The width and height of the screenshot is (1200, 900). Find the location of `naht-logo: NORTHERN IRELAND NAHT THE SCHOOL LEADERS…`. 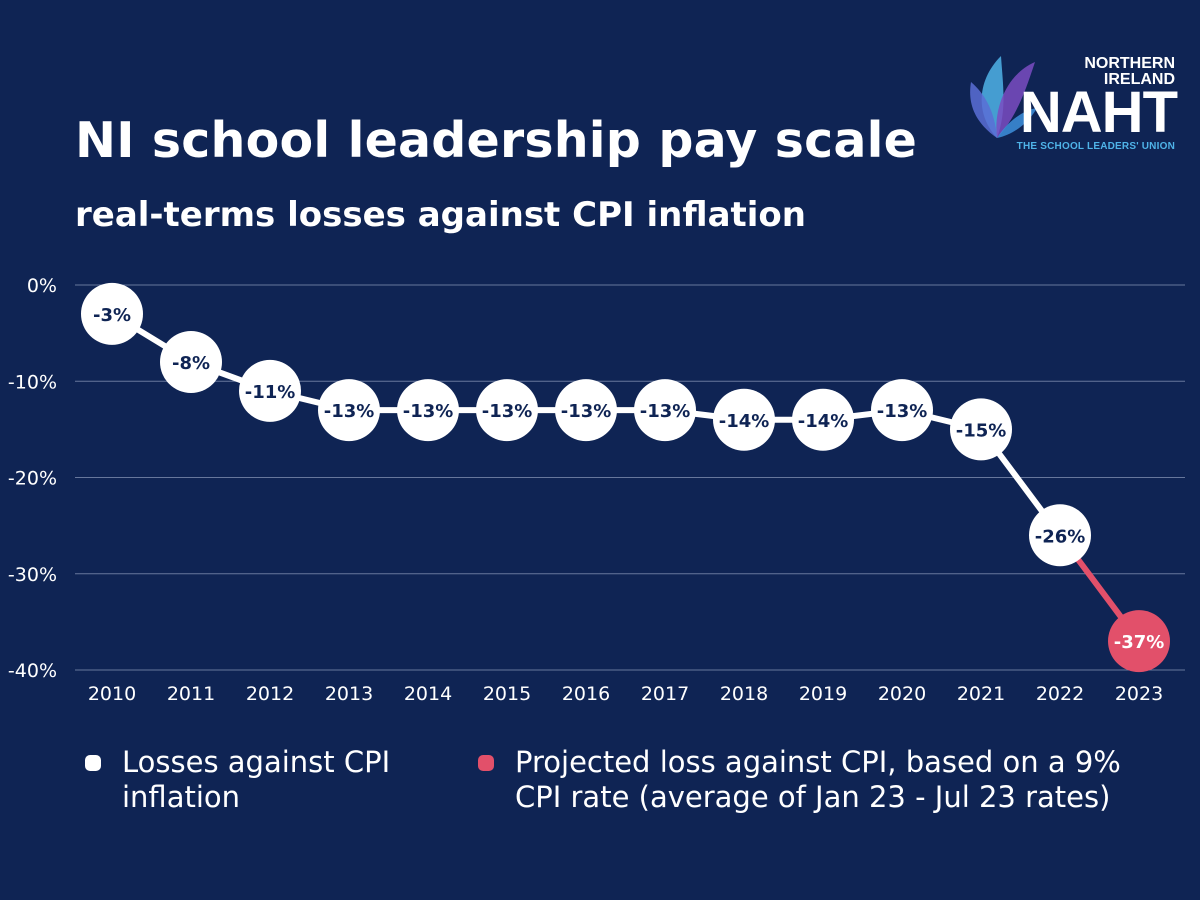

naht-logo: NORTHERN IRELAND NAHT THE SCHOOL LEADERS… is located at coordinates (1071, 105).